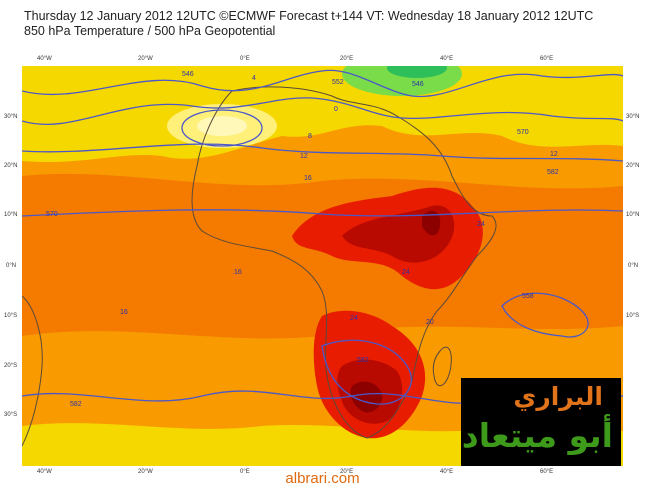 The image size is (645, 487). What do you see at coordinates (347, 59) in the screenshot?
I see `lon-label-top: 20°E` at bounding box center [347, 59].